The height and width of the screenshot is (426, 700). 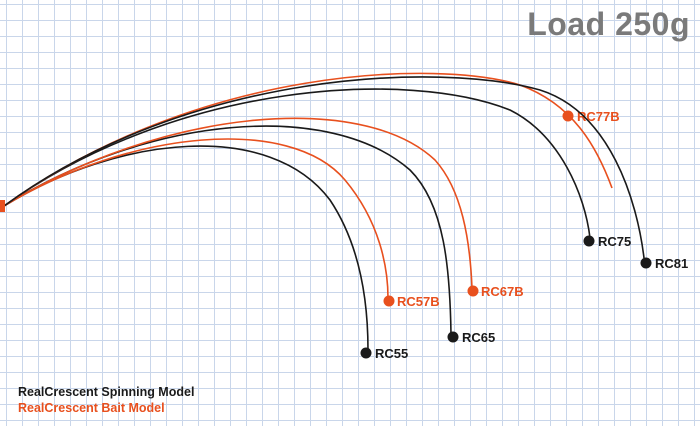 What do you see at coordinates (502, 291) in the screenshot?
I see `label-rc67b: RC67B` at bounding box center [502, 291].